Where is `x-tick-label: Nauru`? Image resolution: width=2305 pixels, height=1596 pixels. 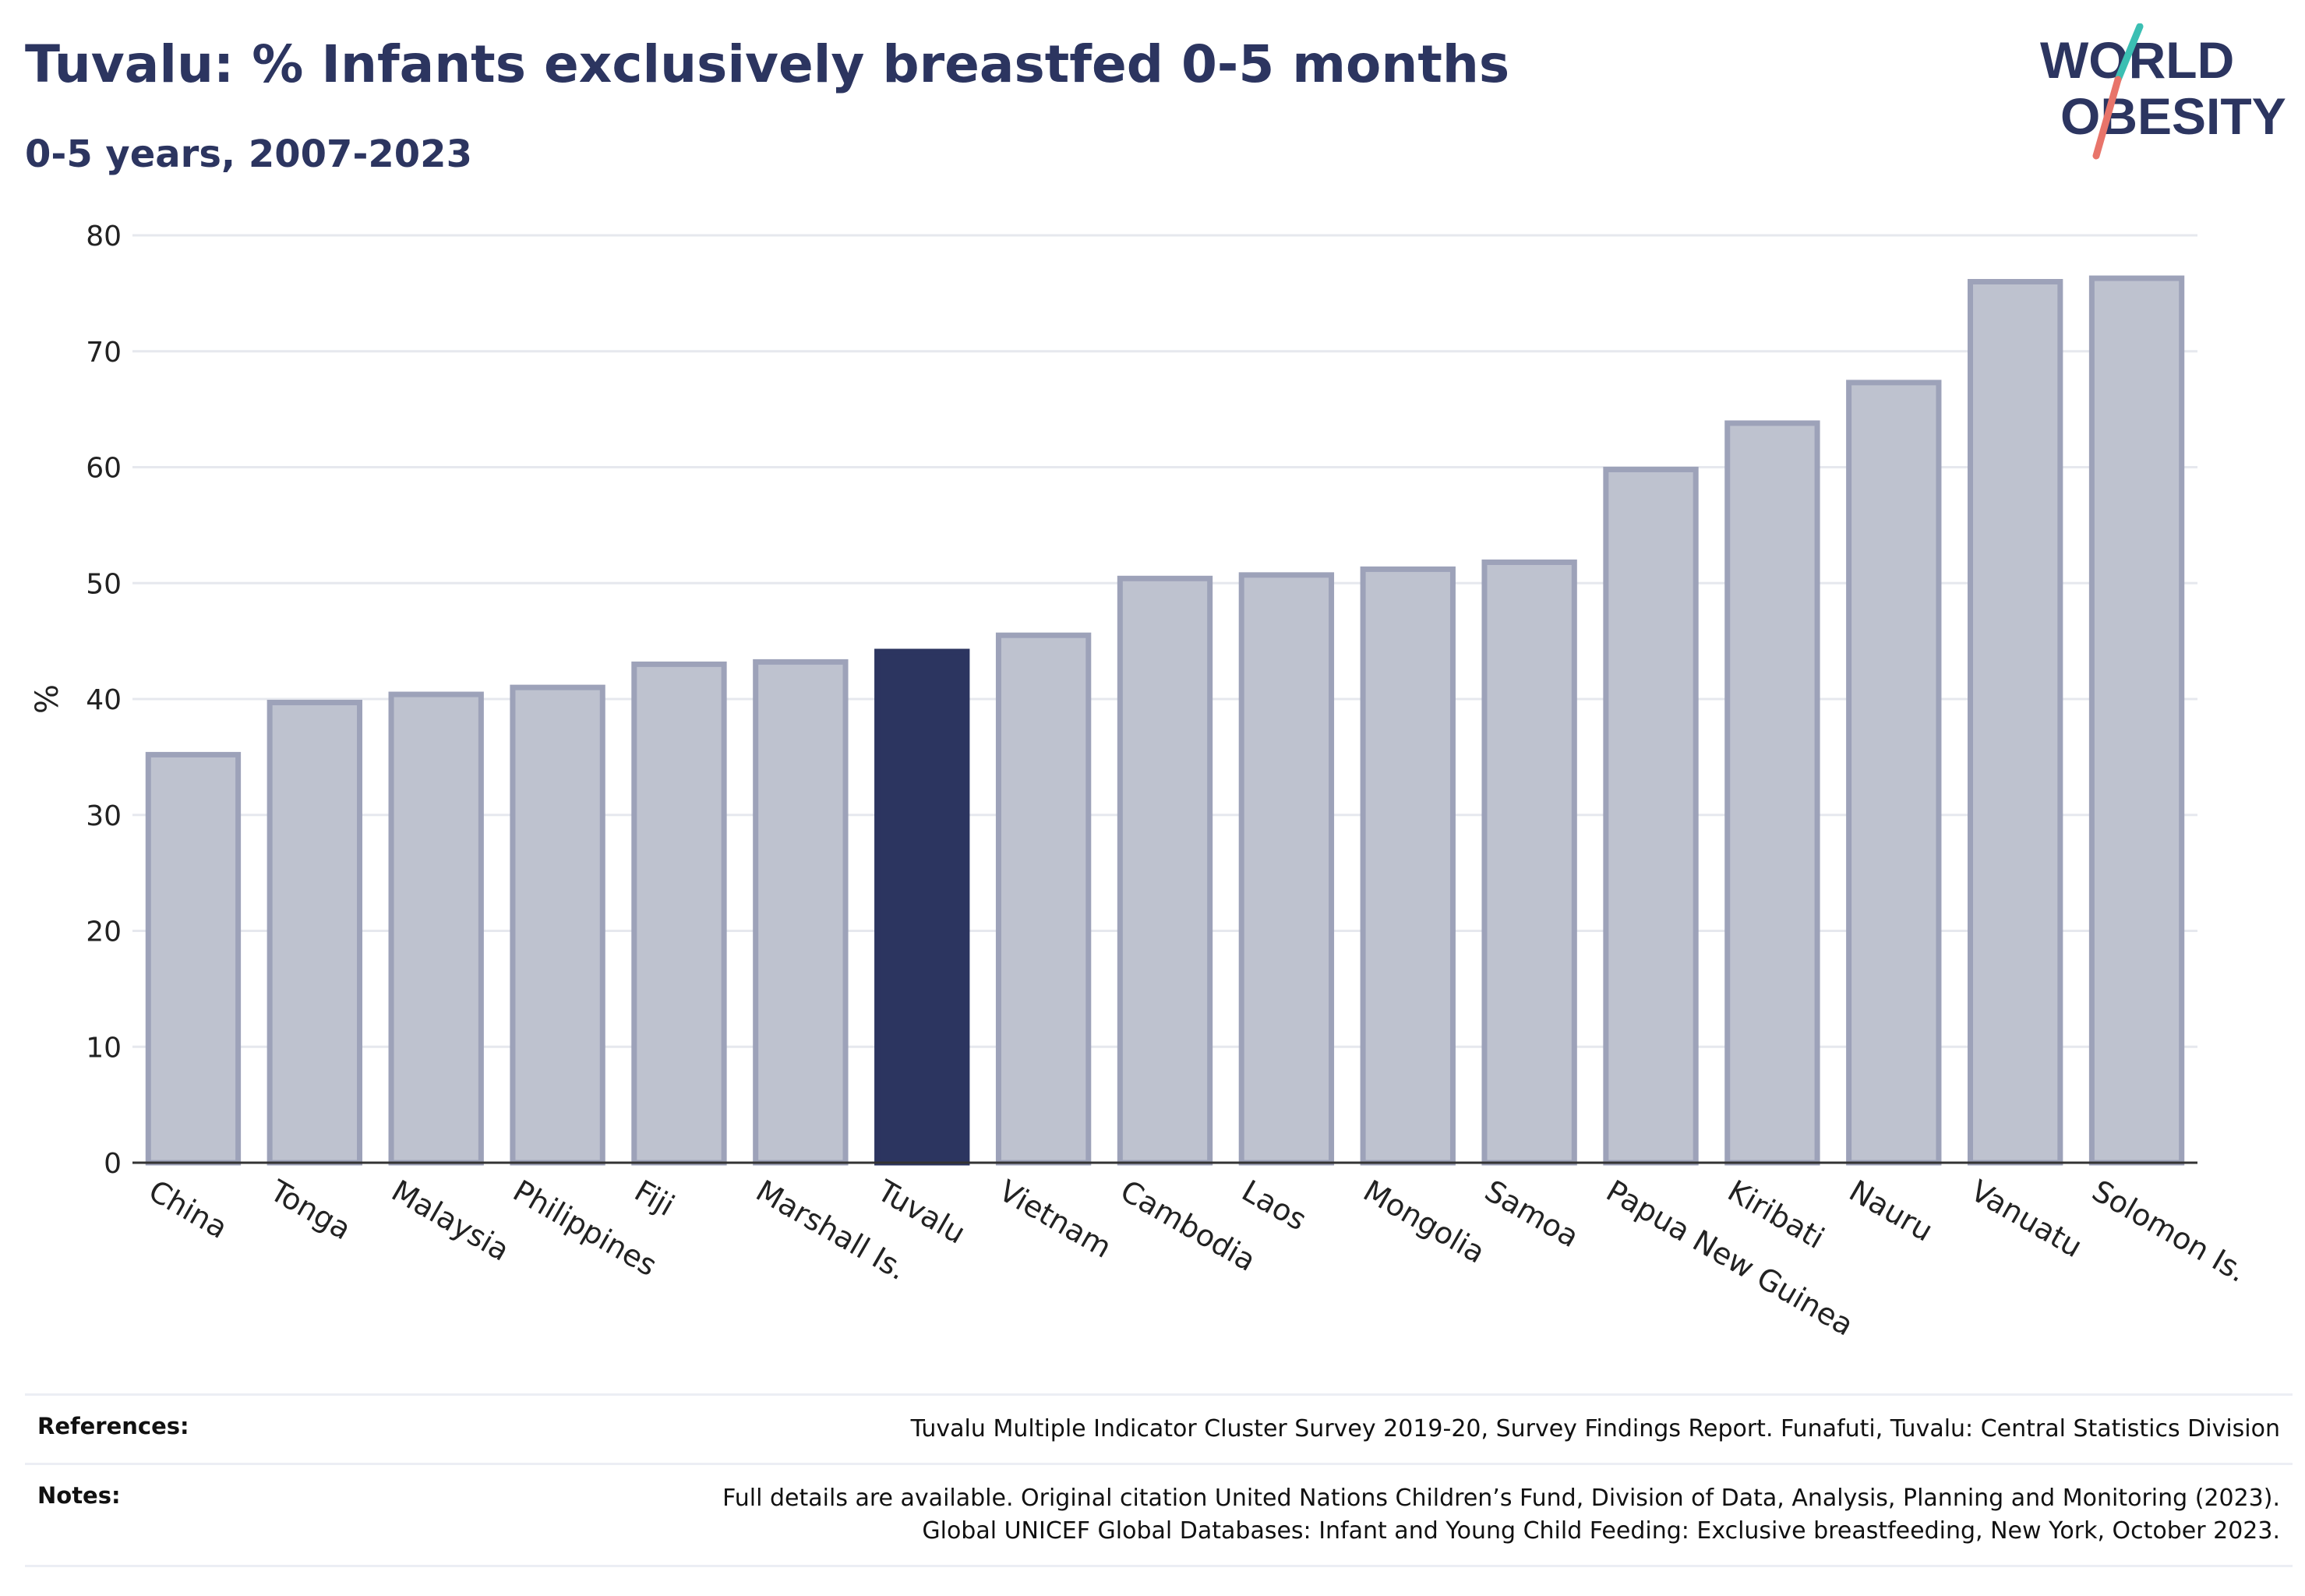 x-tick-label: Nauru is located at coordinates (1891, 1211).